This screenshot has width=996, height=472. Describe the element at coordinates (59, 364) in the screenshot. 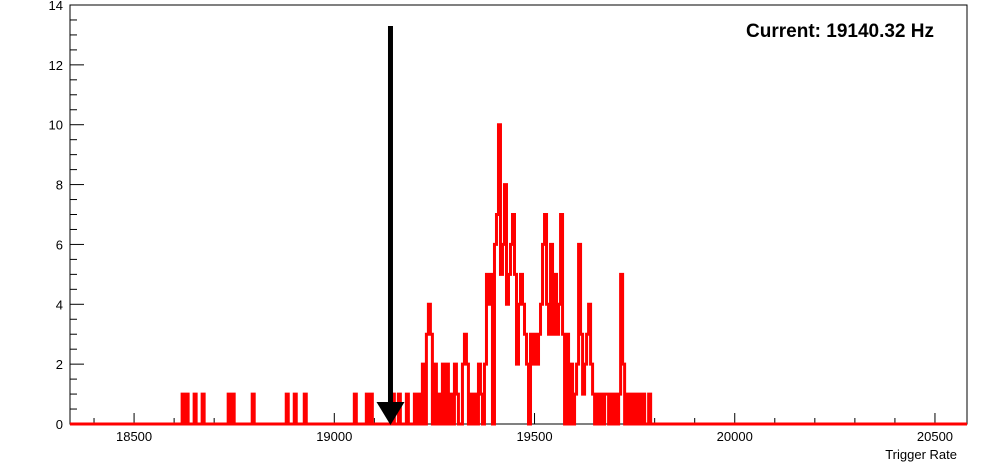

I see `y-tick-label: 2` at that location.